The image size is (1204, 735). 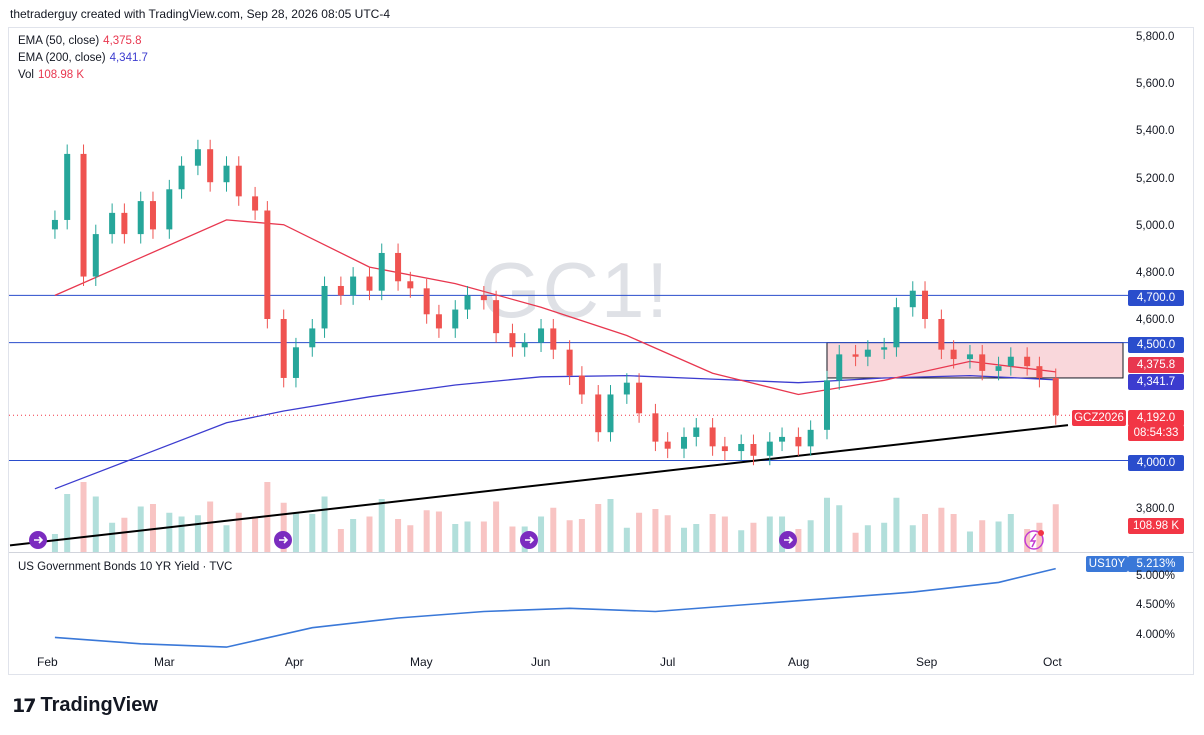 What do you see at coordinates (539, 485) in the screenshot?
I see `trendline` at bounding box center [539, 485].